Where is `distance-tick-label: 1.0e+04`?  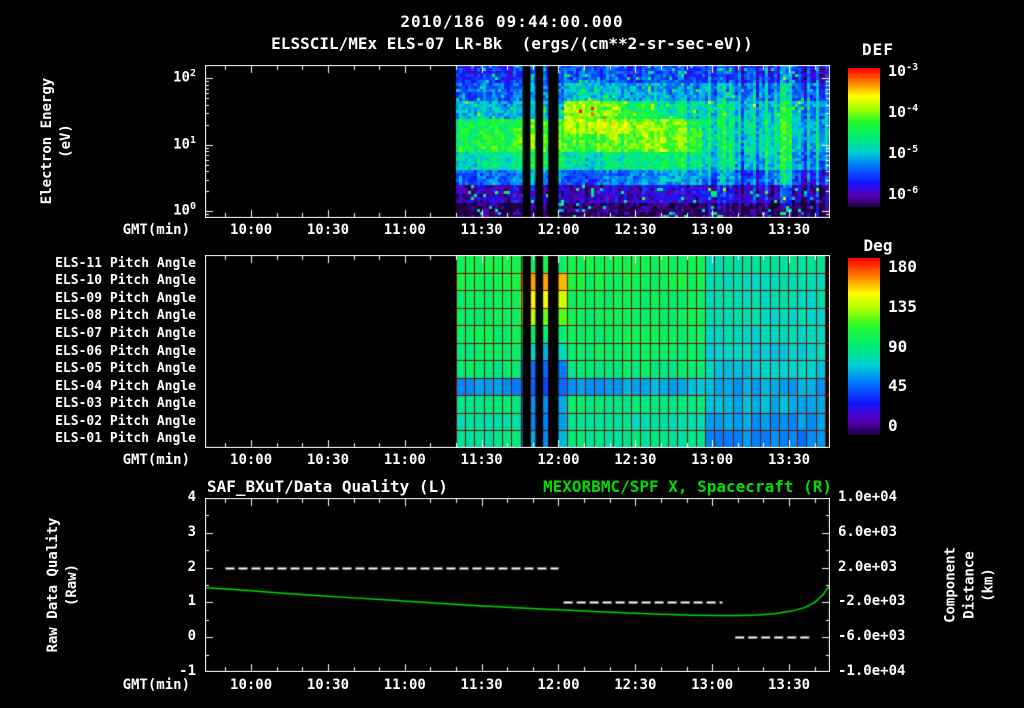 distance-tick-label: 1.0e+04 is located at coordinates (868, 497).